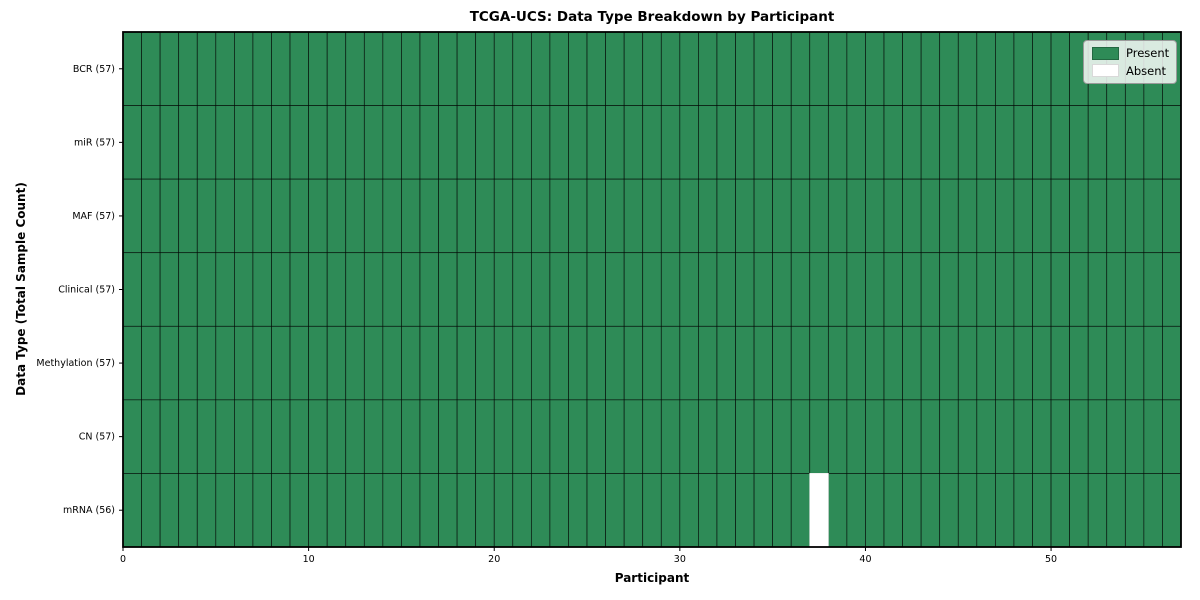 This screenshot has width=1200, height=600. Describe the element at coordinates (94, 142) in the screenshot. I see `y-tick-label: miR (57)` at that location.